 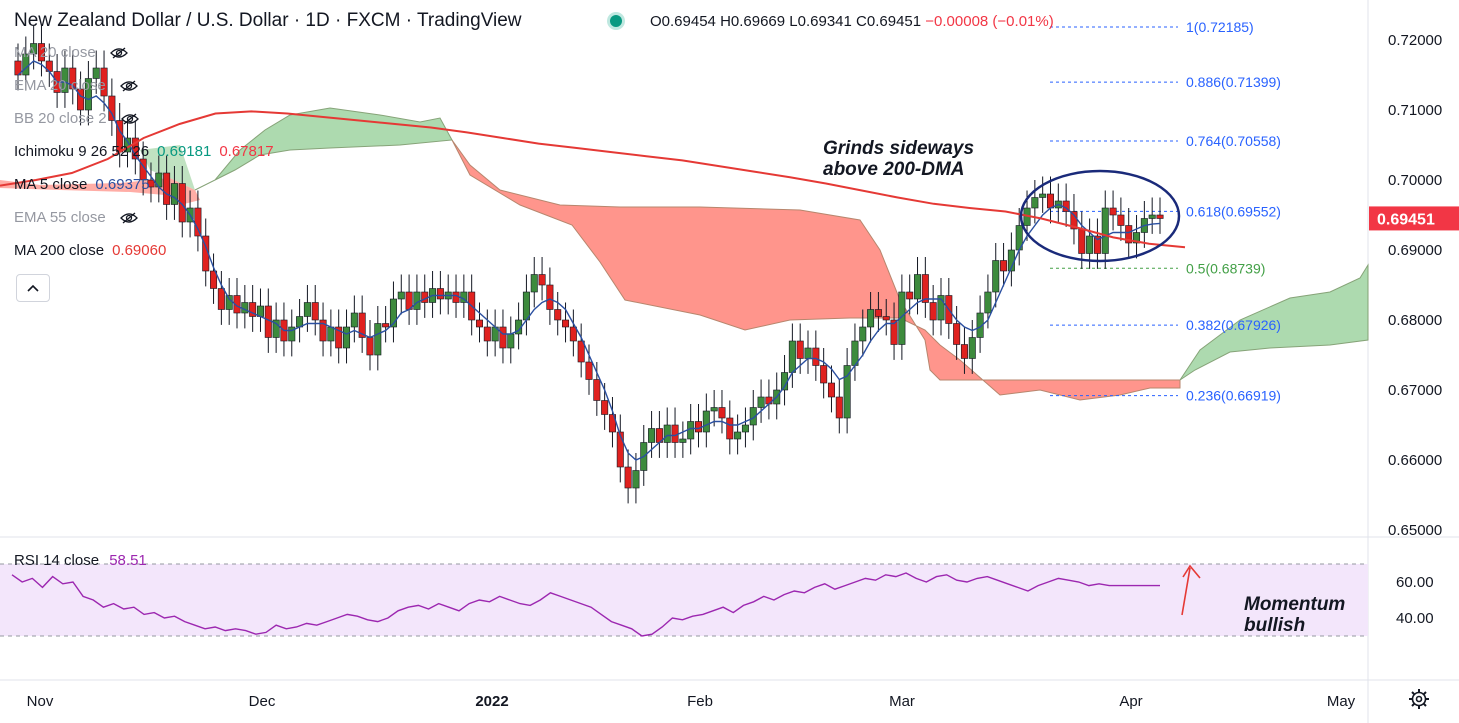 I want to click on legend-item: MA 5 close 0.69375, so click(x=82, y=185).